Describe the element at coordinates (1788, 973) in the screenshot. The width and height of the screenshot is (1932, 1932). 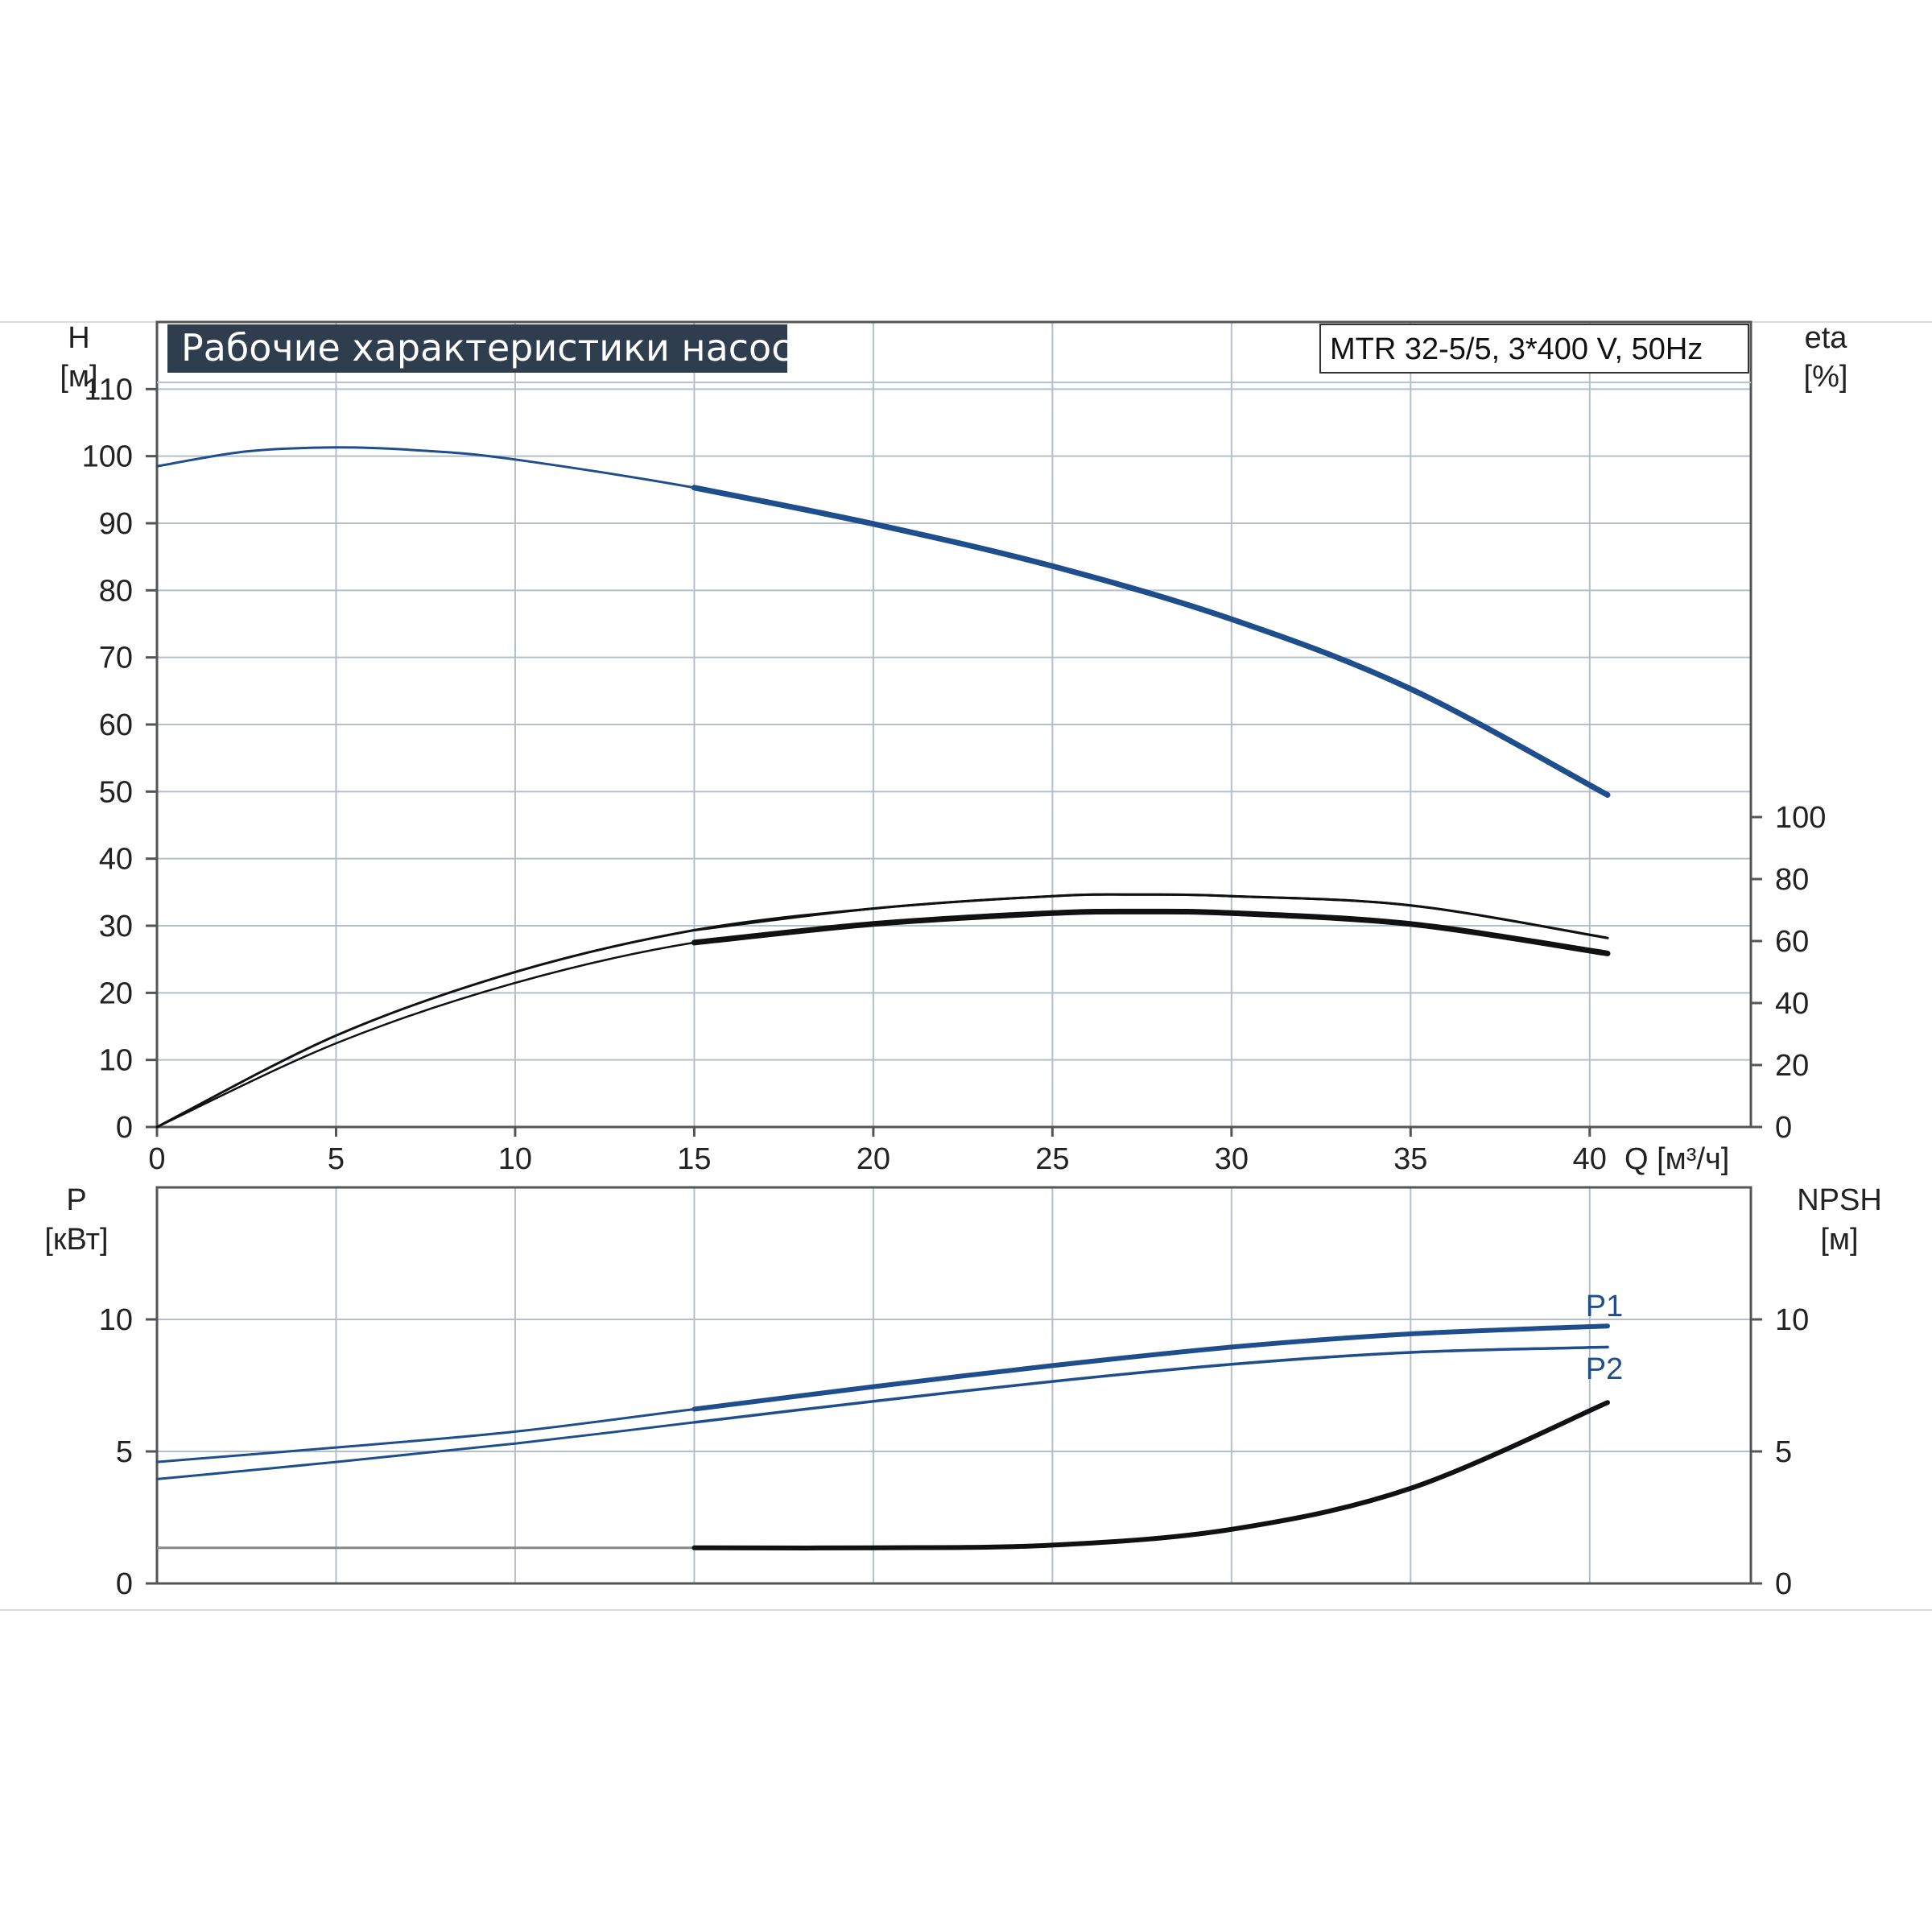
I see `top-right-ticks: 0 20 40 60 80 100` at that location.